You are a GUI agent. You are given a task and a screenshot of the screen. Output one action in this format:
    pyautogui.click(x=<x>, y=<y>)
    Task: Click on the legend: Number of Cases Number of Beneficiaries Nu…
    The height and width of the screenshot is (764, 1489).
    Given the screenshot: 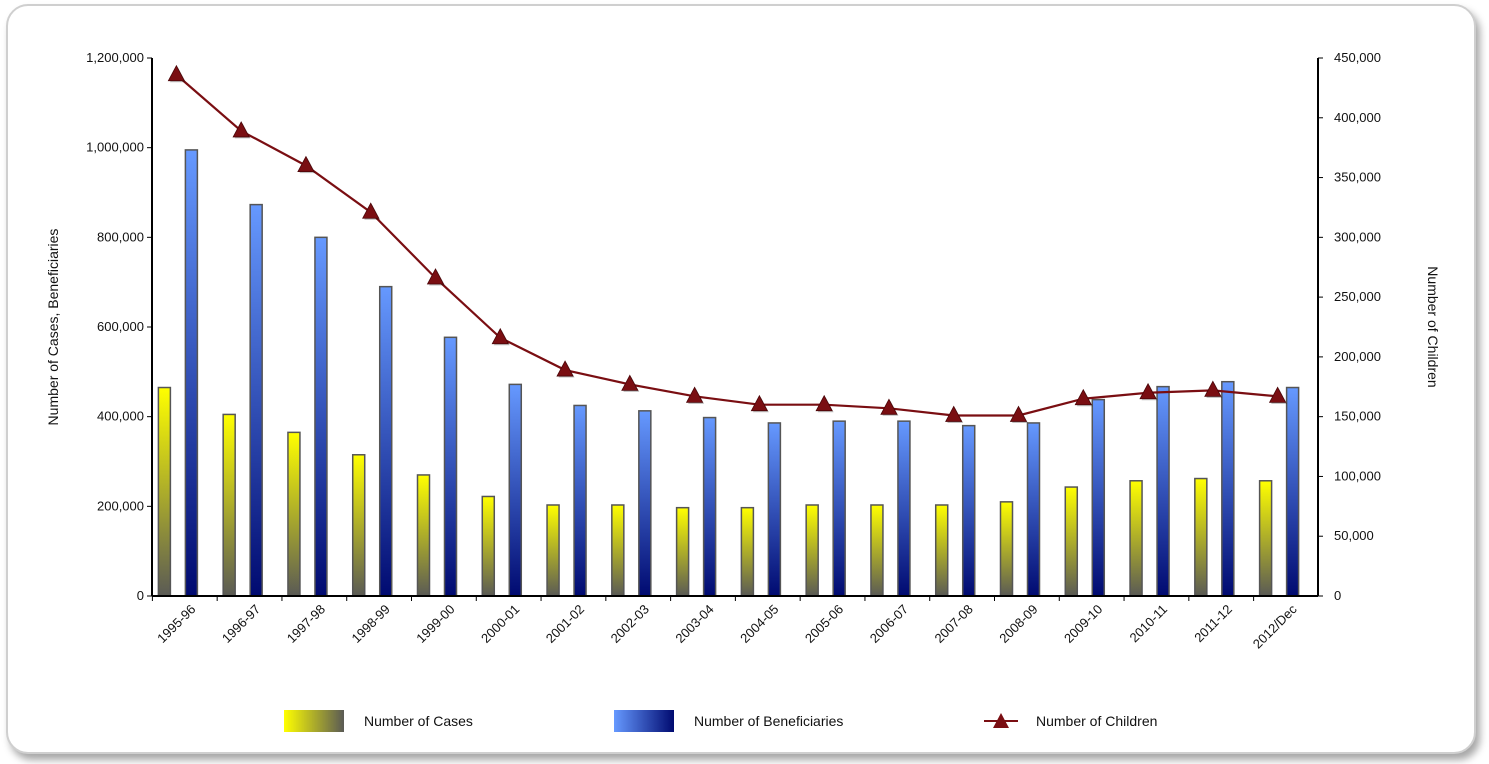 What is the action you would take?
    pyautogui.click(x=720, y=721)
    